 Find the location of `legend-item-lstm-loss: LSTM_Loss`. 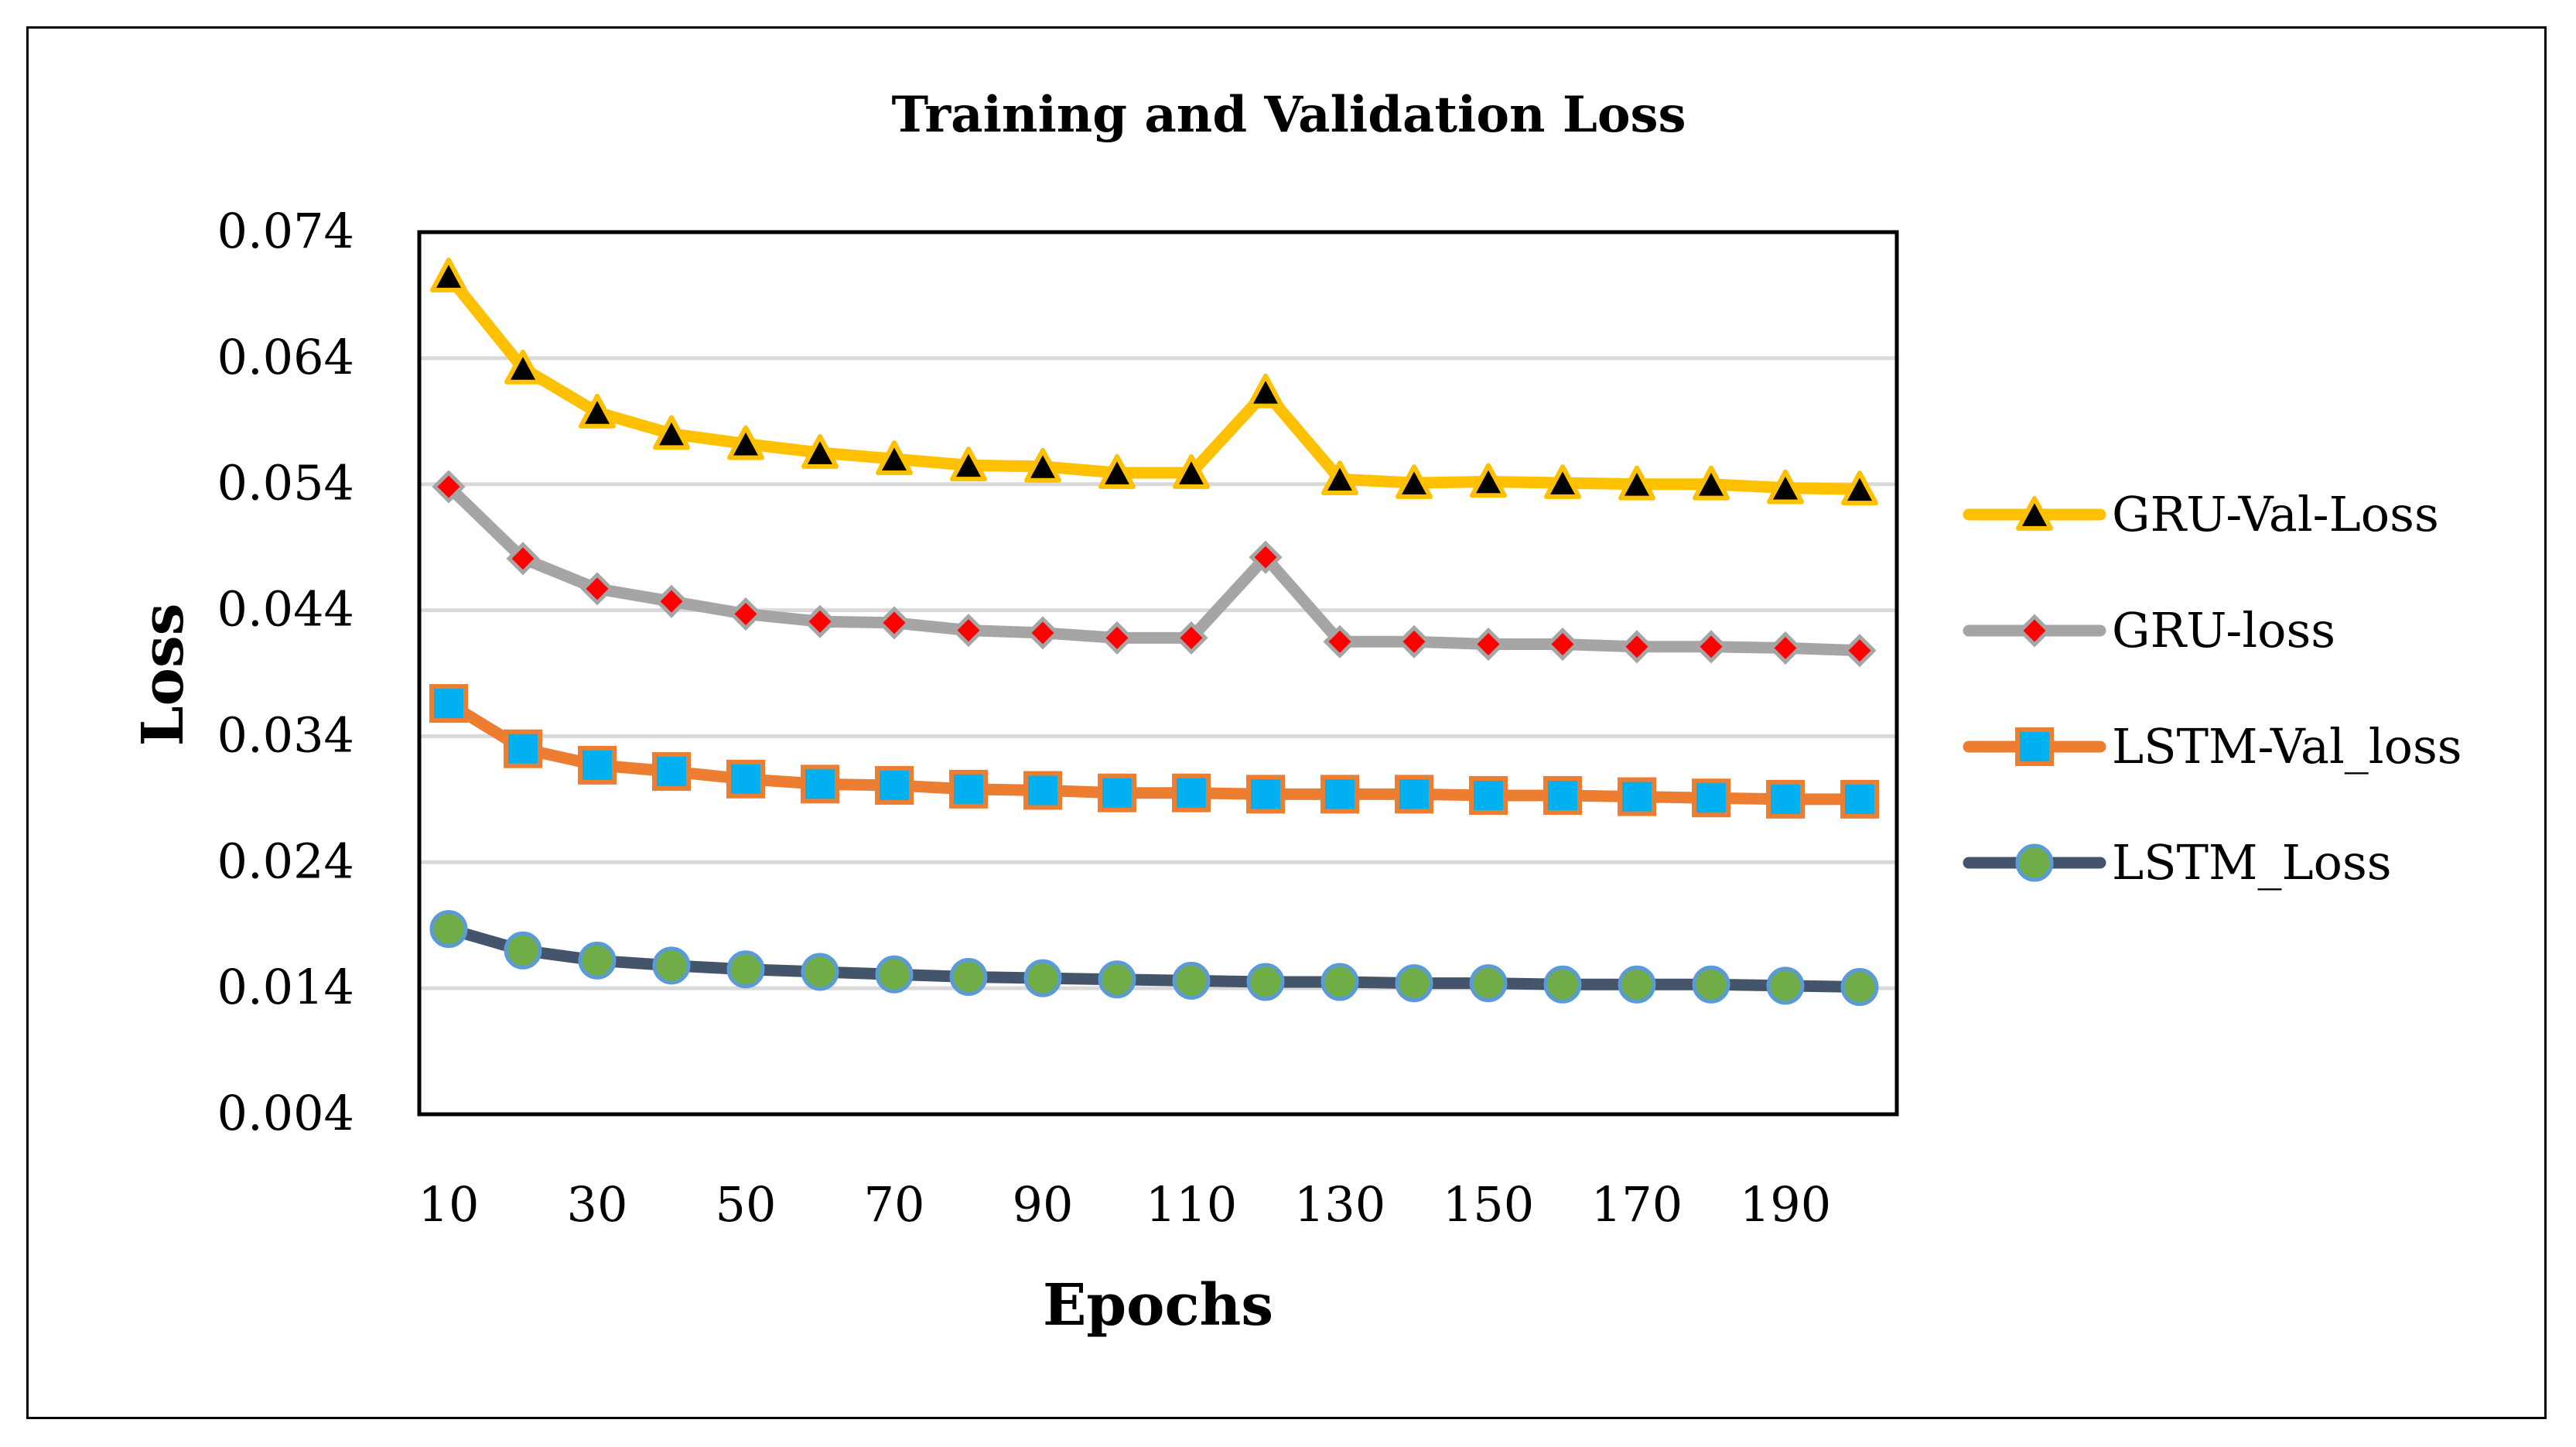

legend-item-lstm-loss: LSTM_Loss is located at coordinates (2177, 862).